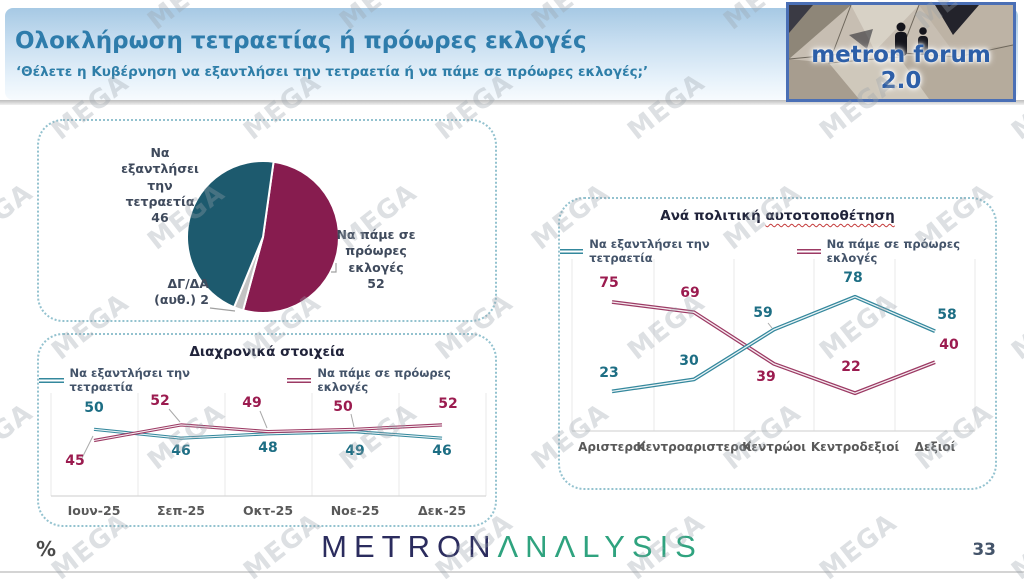 The width and height of the screenshot is (1024, 579). Describe the element at coordinates (608, 373) in the screenshot. I see `data-label: 23` at that location.